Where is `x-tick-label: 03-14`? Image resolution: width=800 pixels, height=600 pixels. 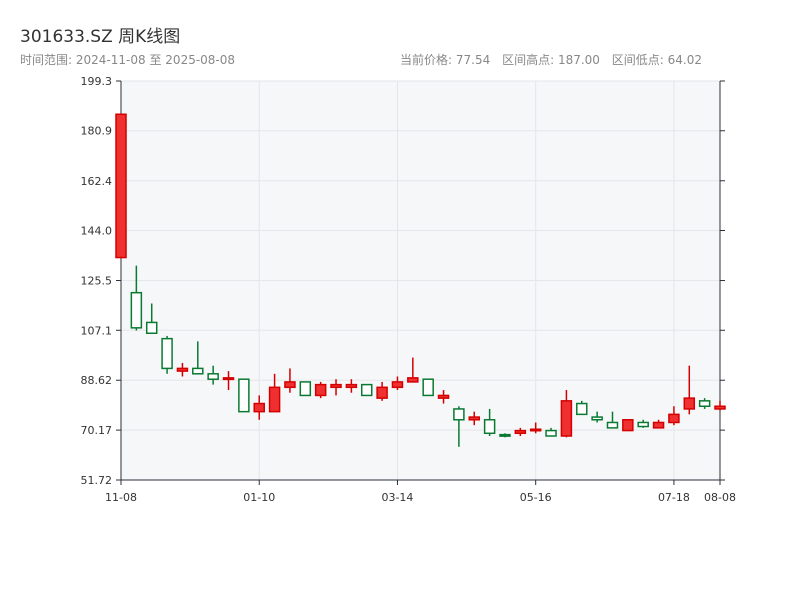
x-tick-label: 03-14 is located at coordinates (397, 497).